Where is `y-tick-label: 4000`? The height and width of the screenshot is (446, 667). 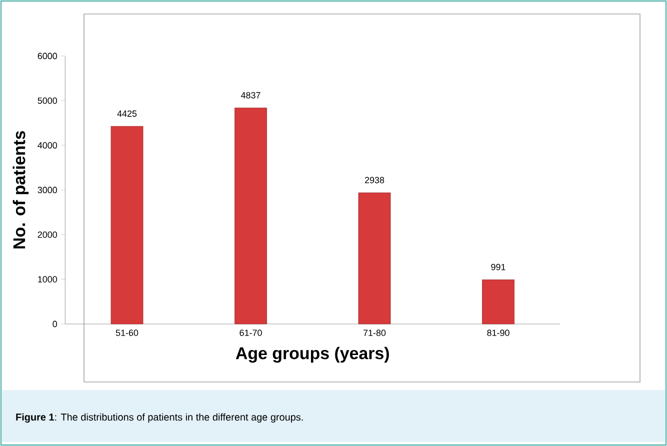
y-tick-label: 4000 is located at coordinates (48, 145).